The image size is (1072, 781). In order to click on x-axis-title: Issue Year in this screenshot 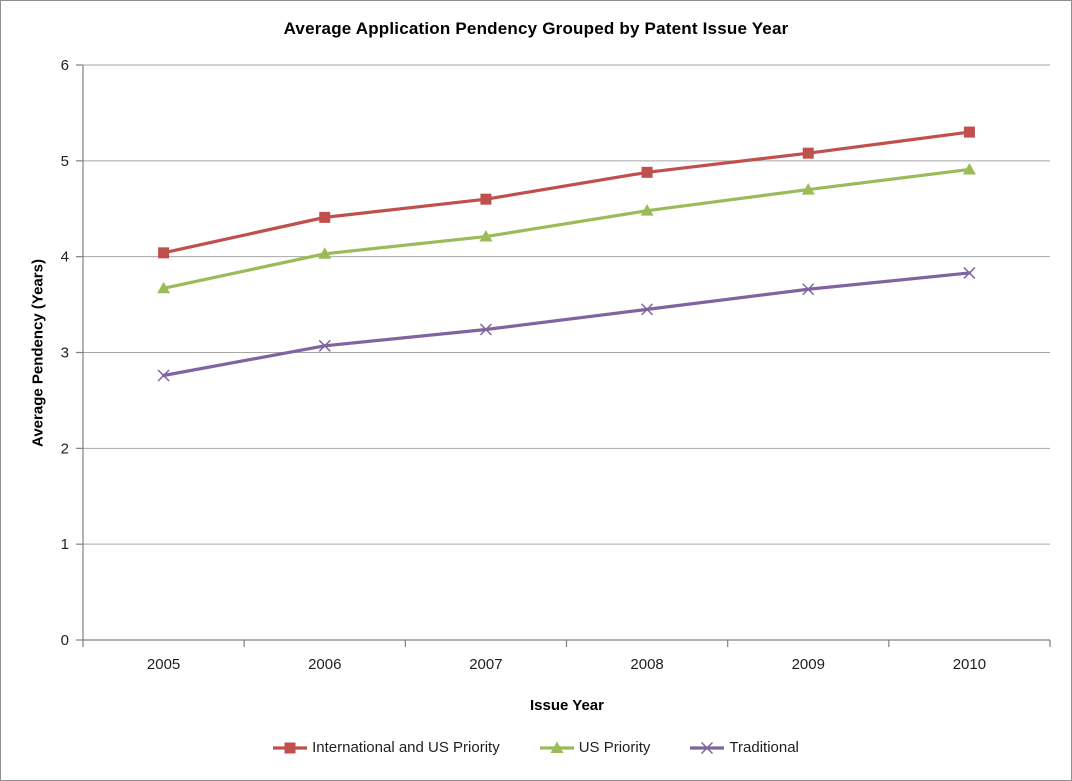, I will do `click(567, 705)`.